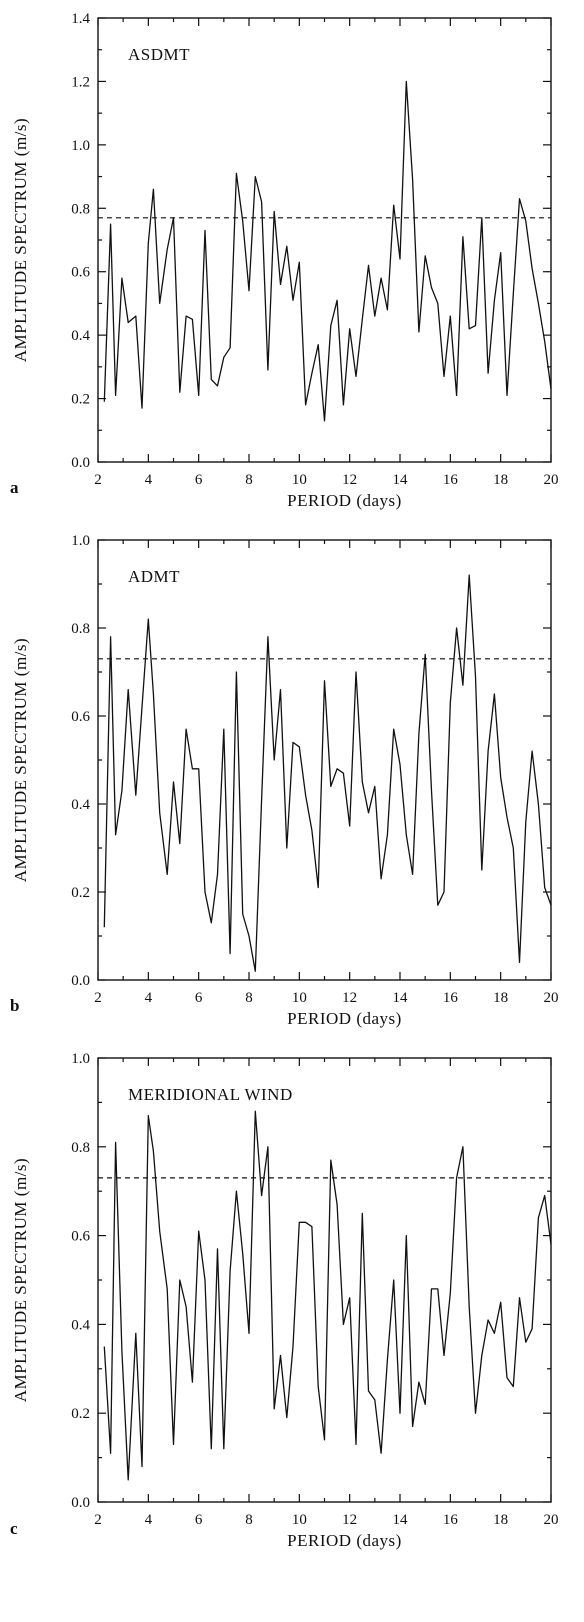 This screenshot has width=584, height=1622. What do you see at coordinates (14, 1005) in the screenshot?
I see `panel-letter: b` at bounding box center [14, 1005].